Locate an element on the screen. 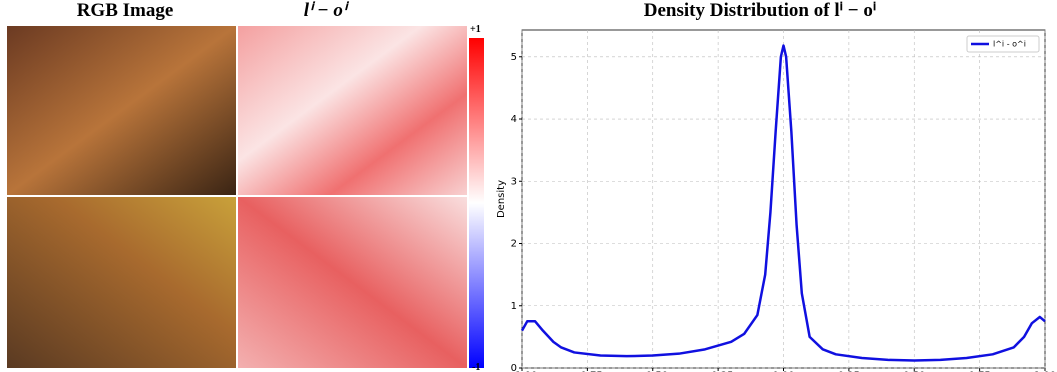 This screenshot has width=1057, height=372. x-tick-label: 0.25 is located at coordinates (849, 371).